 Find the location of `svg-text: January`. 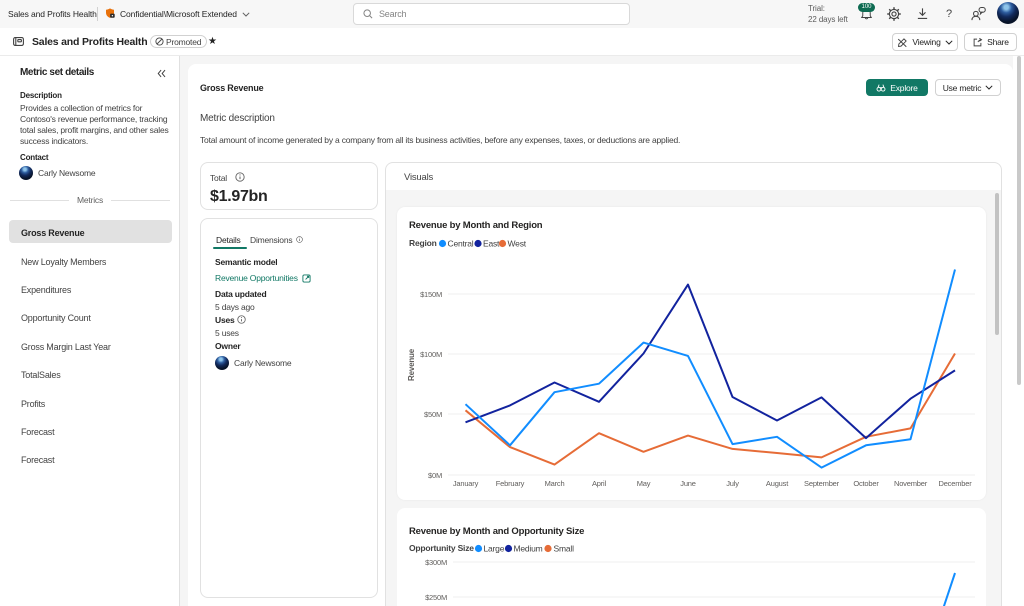

svg-text: January is located at coordinates (466, 483).